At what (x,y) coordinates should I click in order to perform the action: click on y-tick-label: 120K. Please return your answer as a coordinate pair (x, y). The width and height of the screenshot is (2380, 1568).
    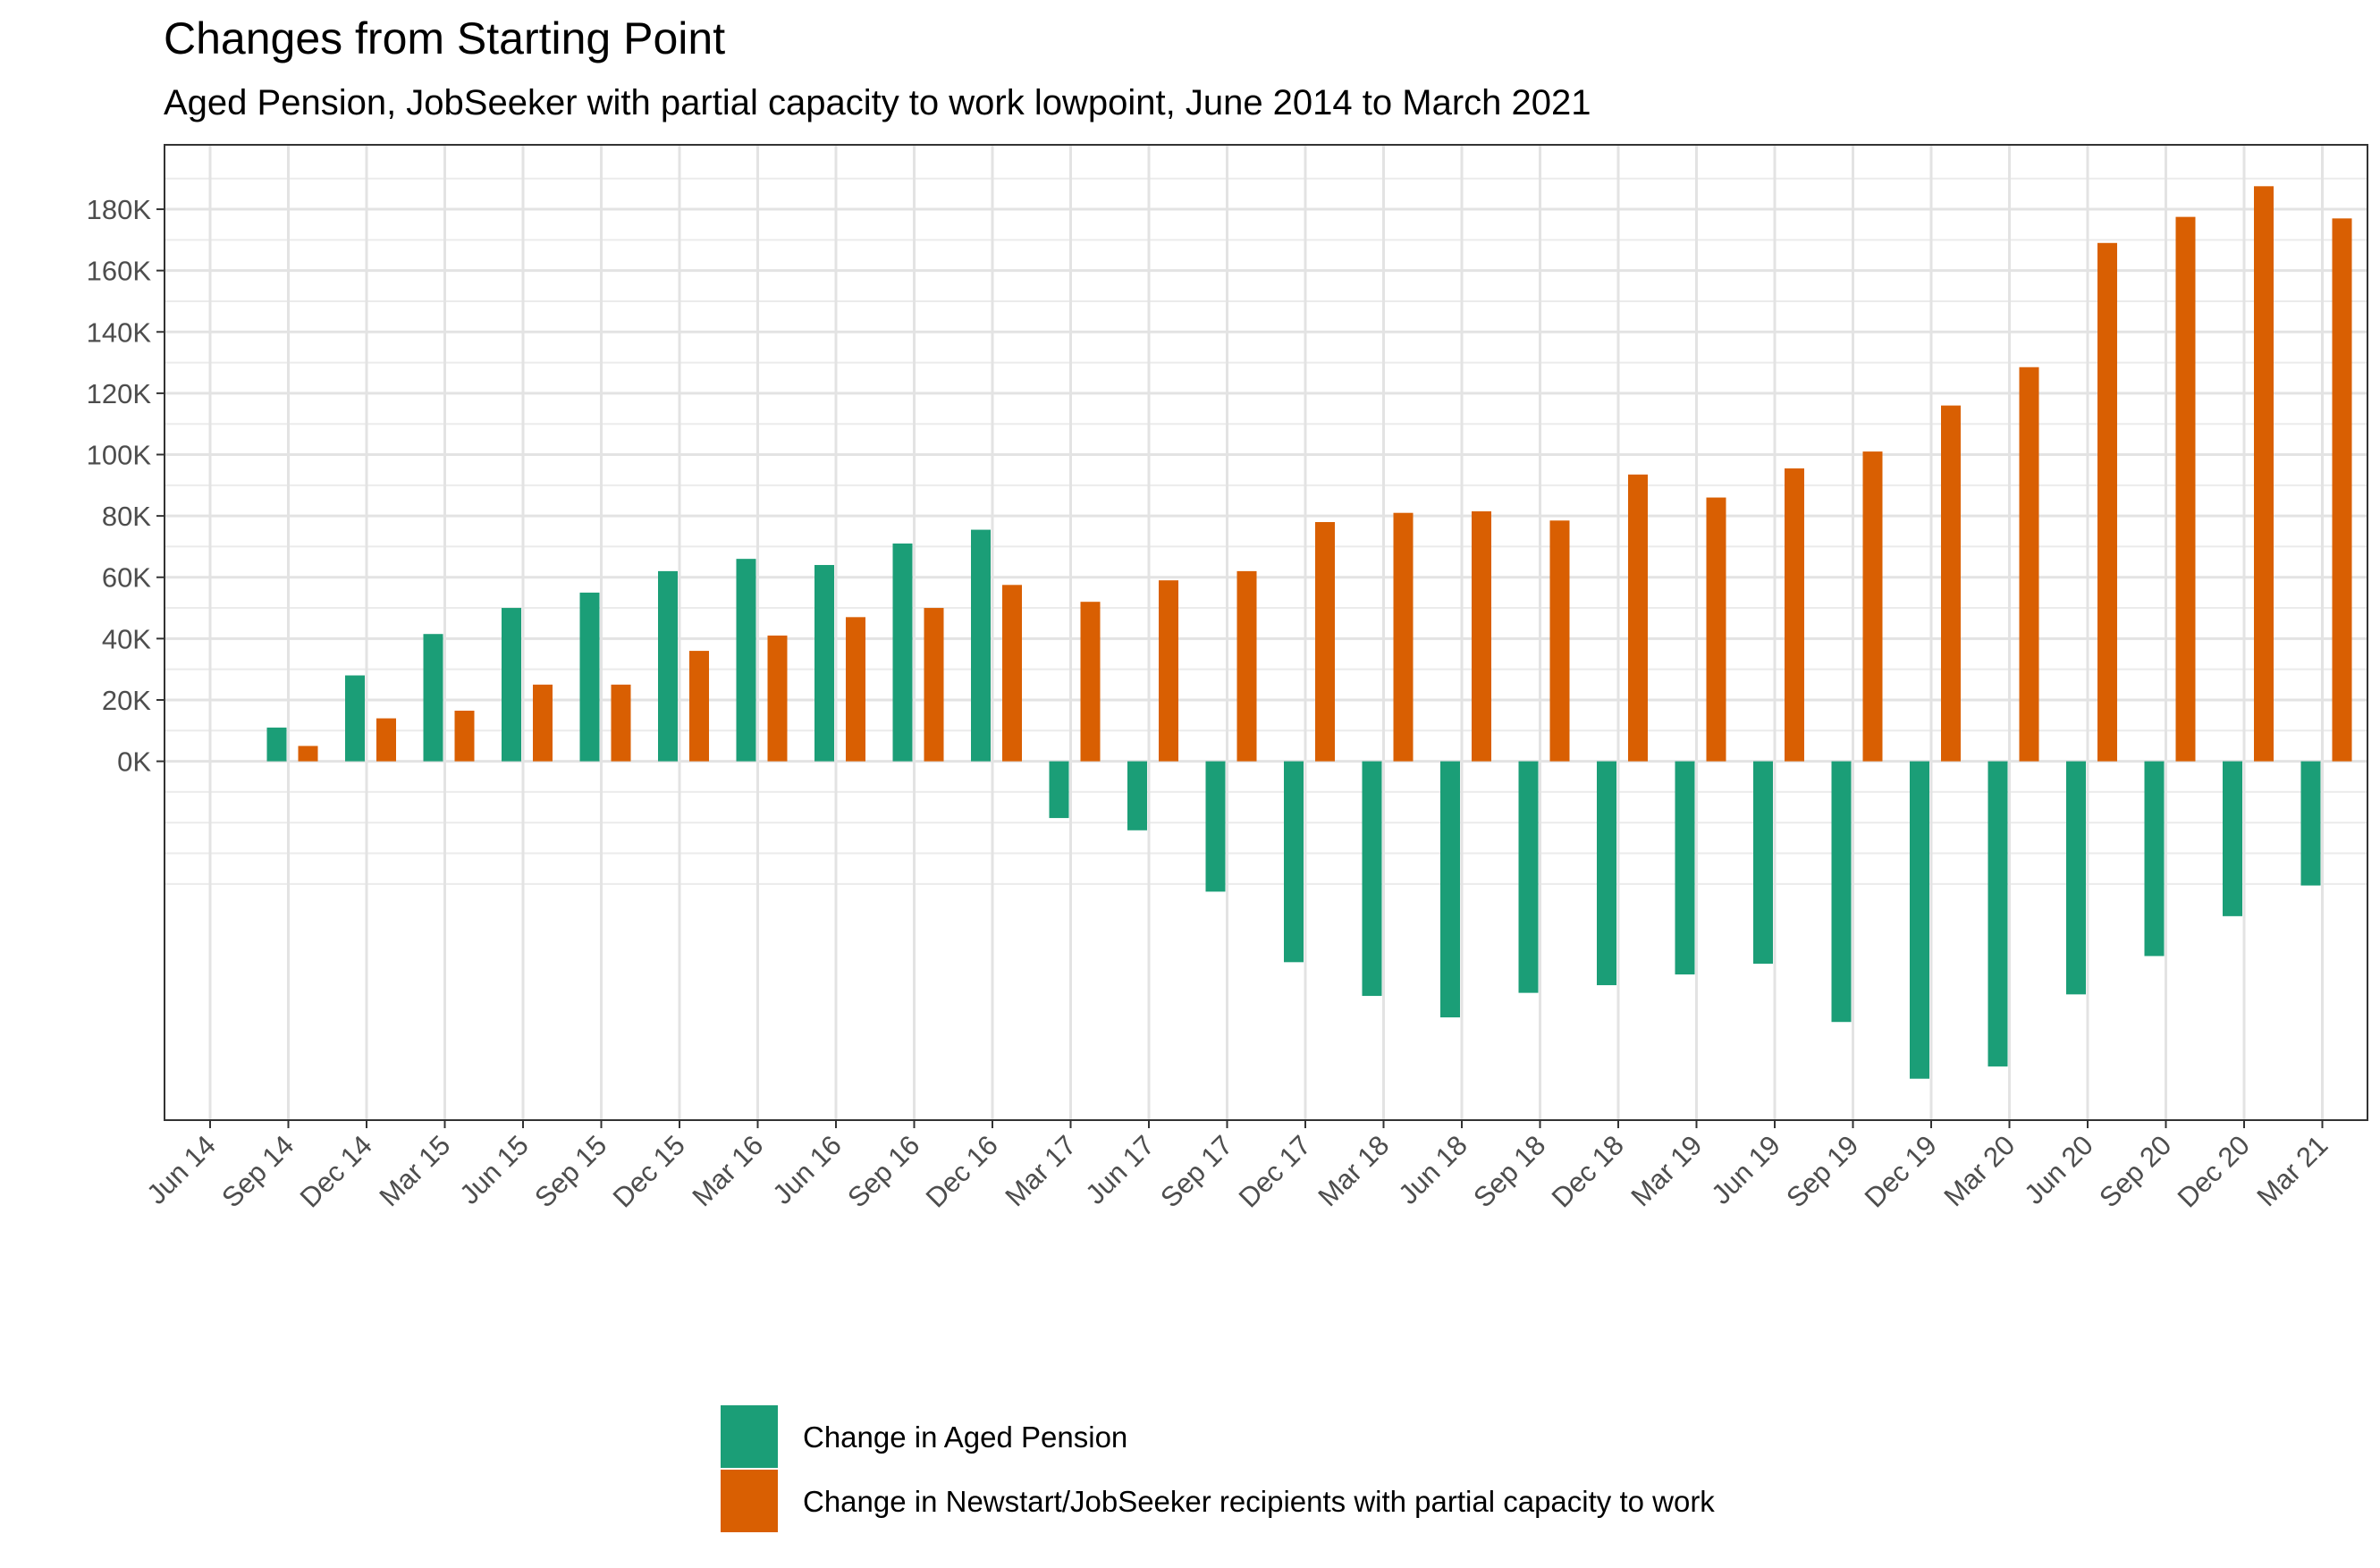
    Looking at the image, I should click on (119, 393).